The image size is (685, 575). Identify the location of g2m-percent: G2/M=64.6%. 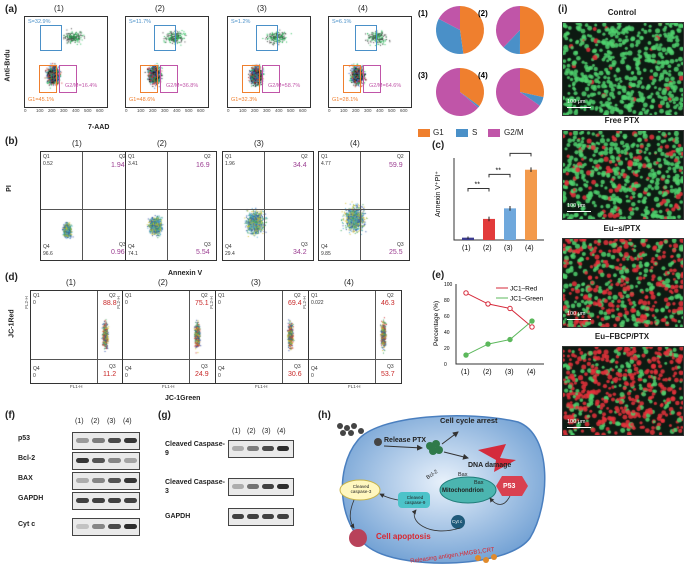
(385, 86).